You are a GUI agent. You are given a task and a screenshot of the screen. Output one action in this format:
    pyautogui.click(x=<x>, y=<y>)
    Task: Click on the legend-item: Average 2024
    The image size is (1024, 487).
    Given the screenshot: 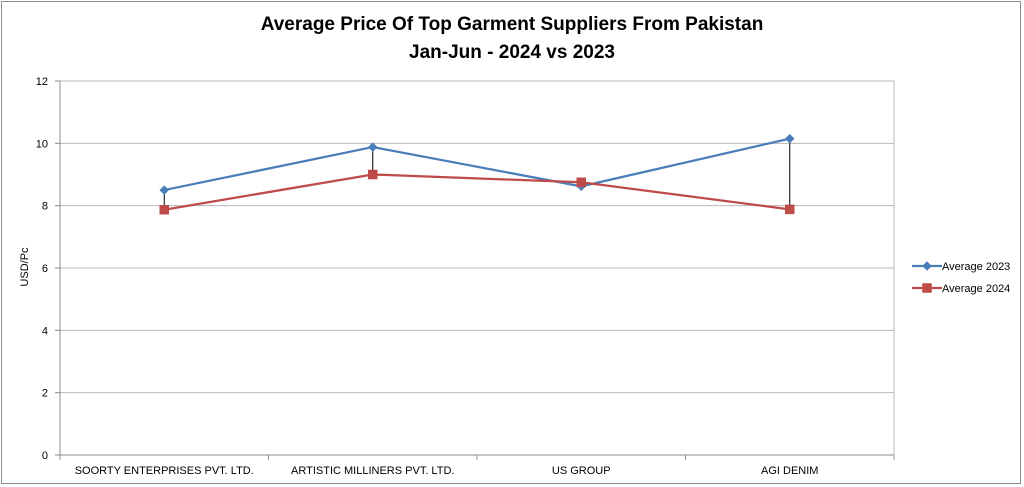 What is the action you would take?
    pyautogui.click(x=961, y=289)
    